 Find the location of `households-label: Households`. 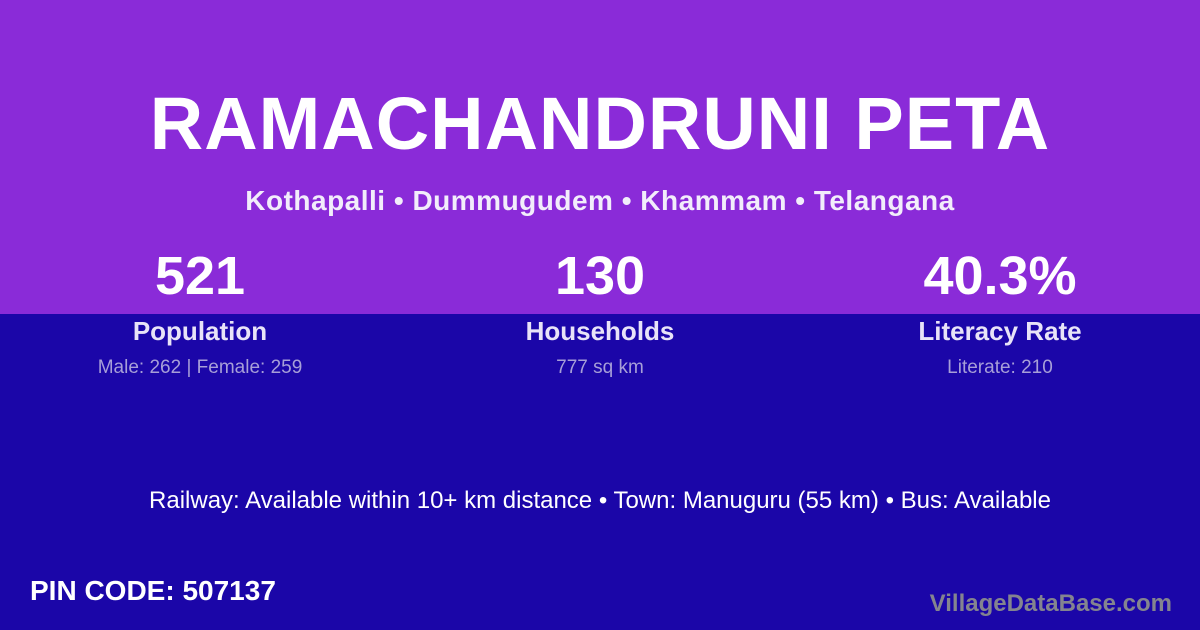

households-label: Households is located at coordinates (600, 331).